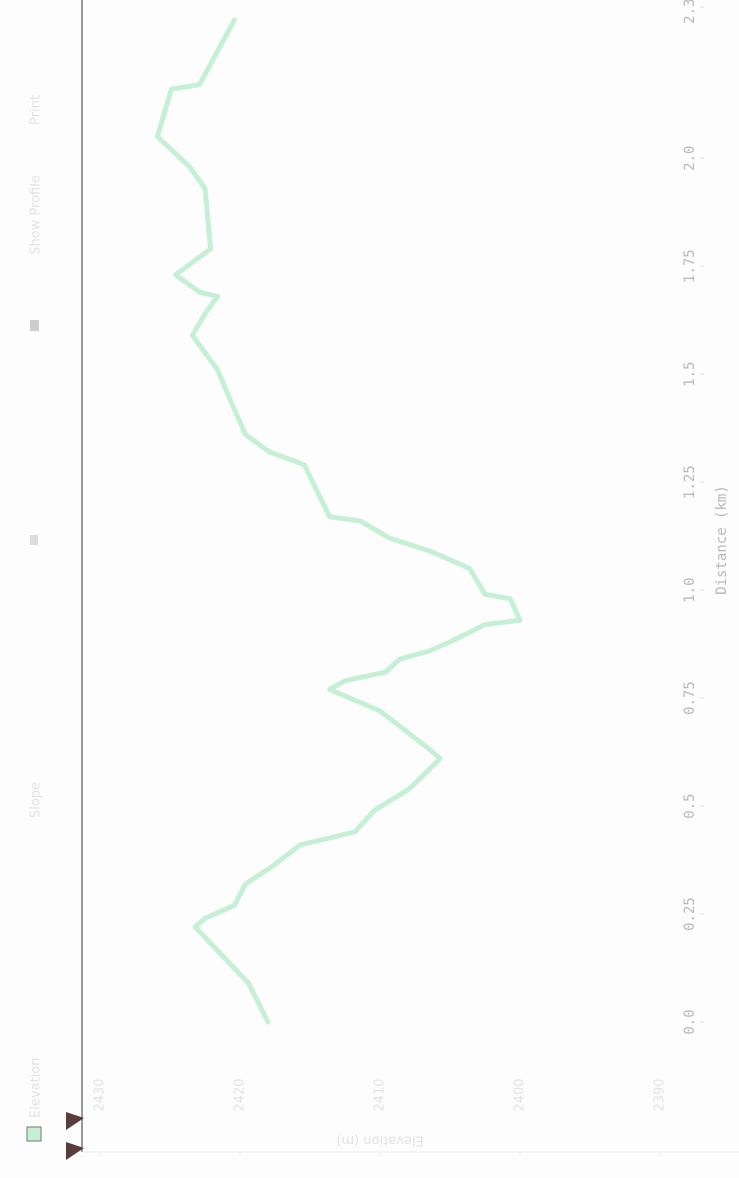 The height and width of the screenshot is (1178, 739). What do you see at coordinates (100, 1094) in the screenshot?
I see `y-tick-label: 2430` at bounding box center [100, 1094].